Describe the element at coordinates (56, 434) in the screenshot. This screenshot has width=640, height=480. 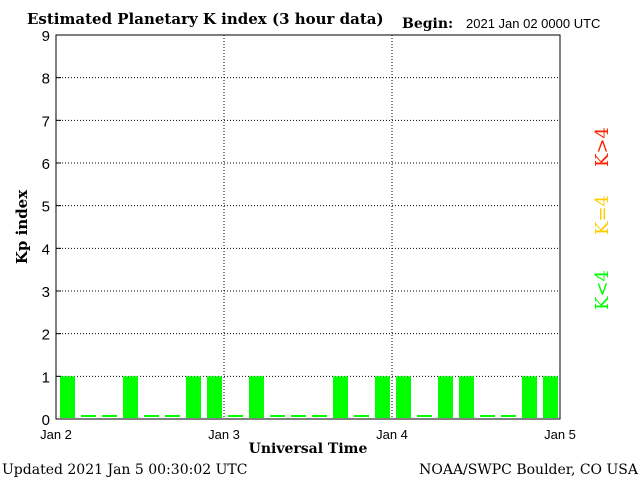
I see `x-tick-label: Jan 2` at that location.